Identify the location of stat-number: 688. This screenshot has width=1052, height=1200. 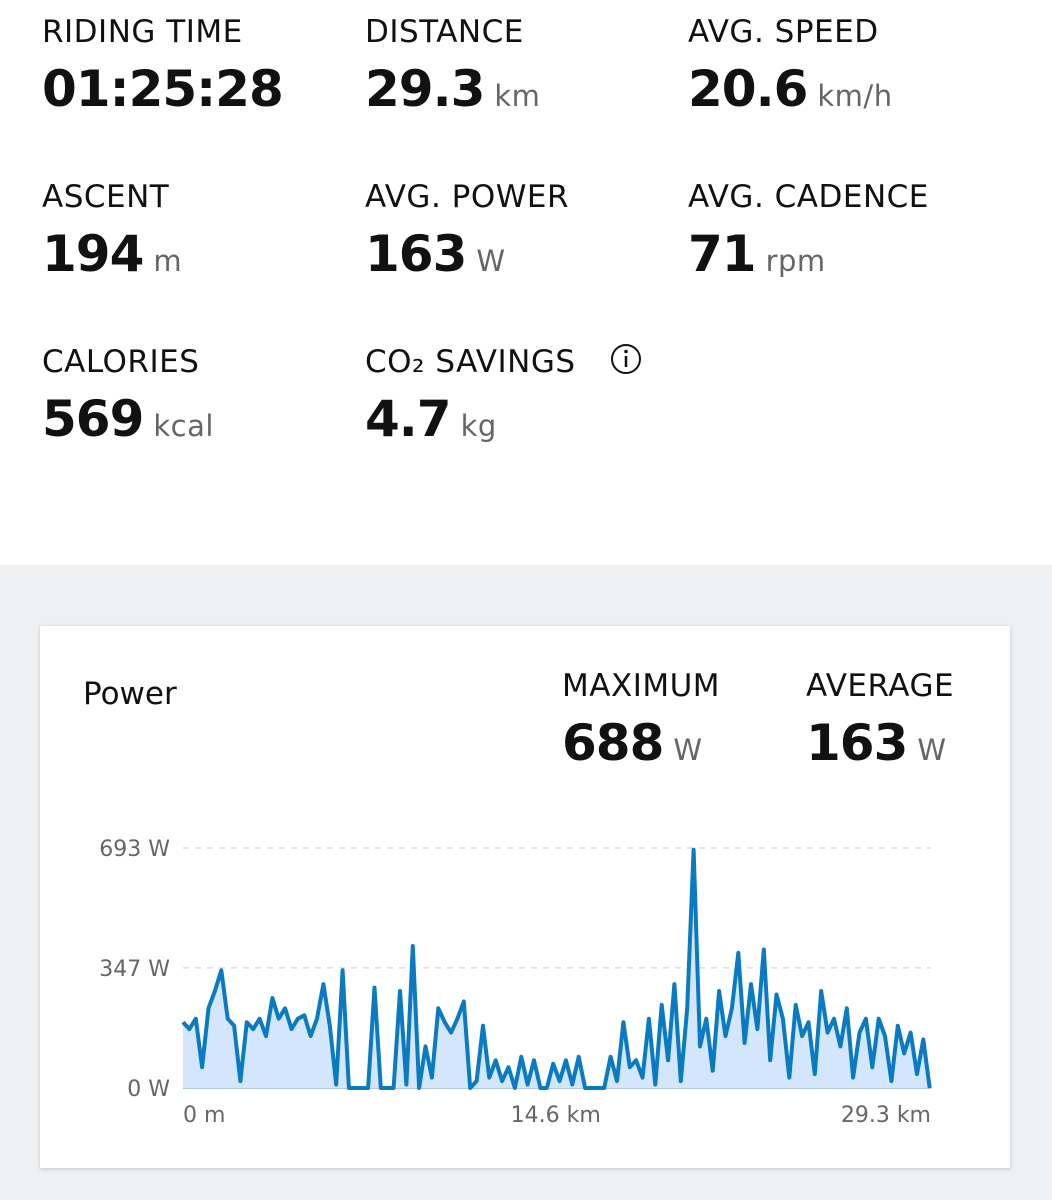
(613, 743).